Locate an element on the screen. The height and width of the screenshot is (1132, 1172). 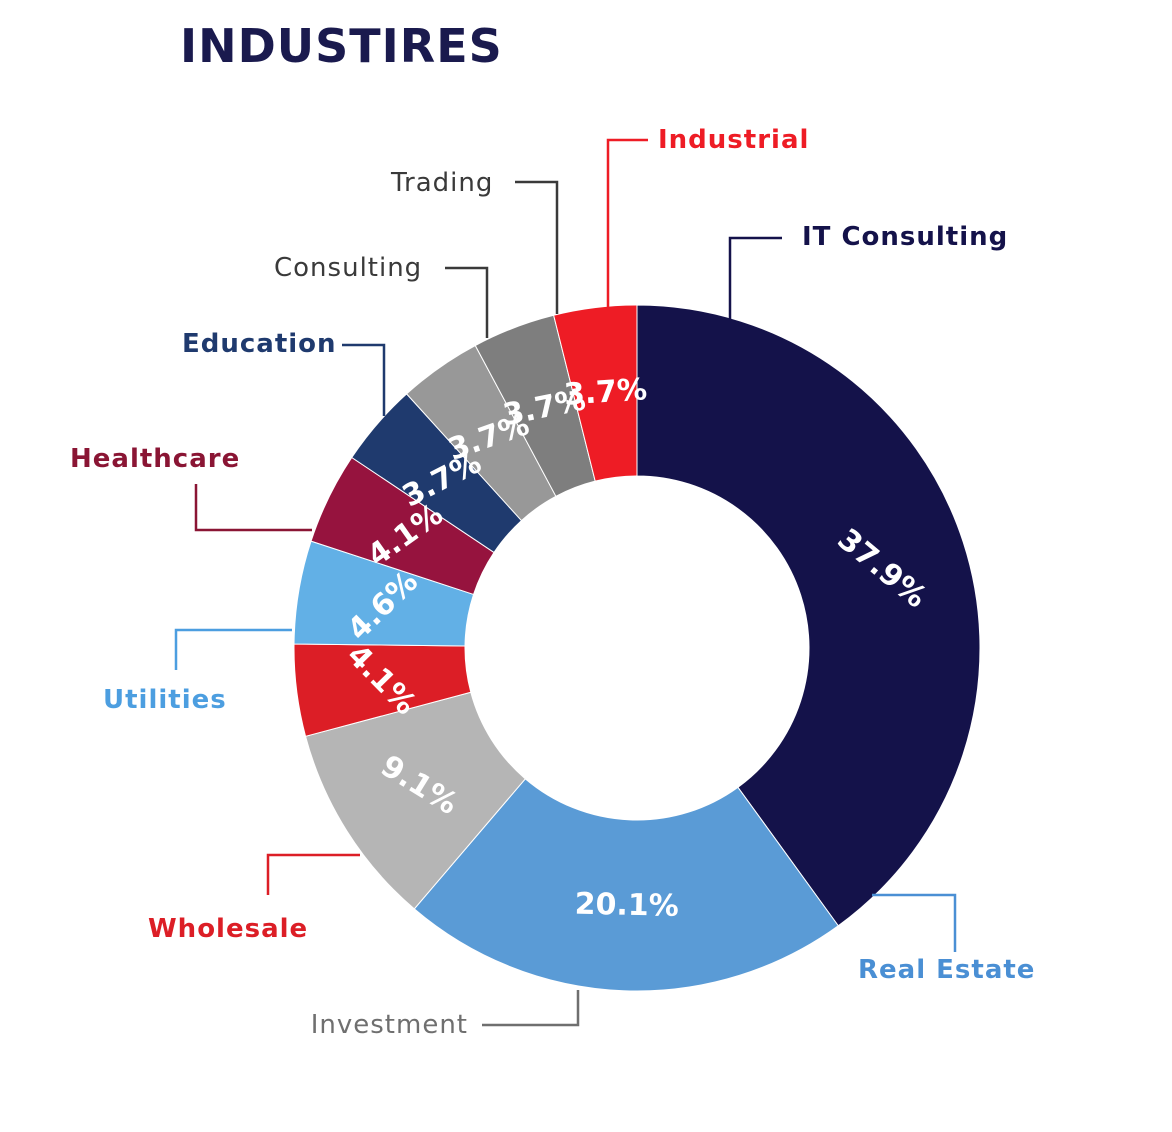
category-label-trading: Trading is located at coordinates (441, 183).